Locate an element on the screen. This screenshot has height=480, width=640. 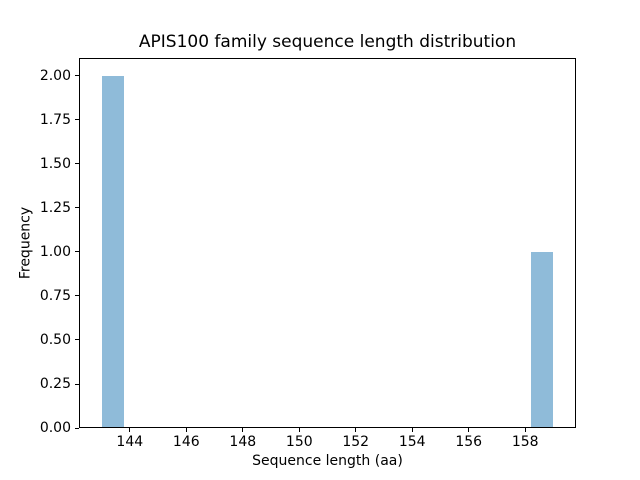
x-axis-label: Sequence length (aa) is located at coordinates (327, 461).